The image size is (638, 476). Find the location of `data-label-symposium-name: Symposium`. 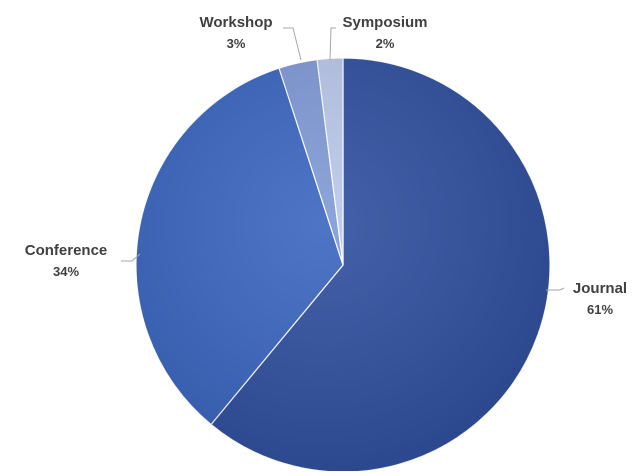

data-label-symposium-name: Symposium is located at coordinates (384, 22).